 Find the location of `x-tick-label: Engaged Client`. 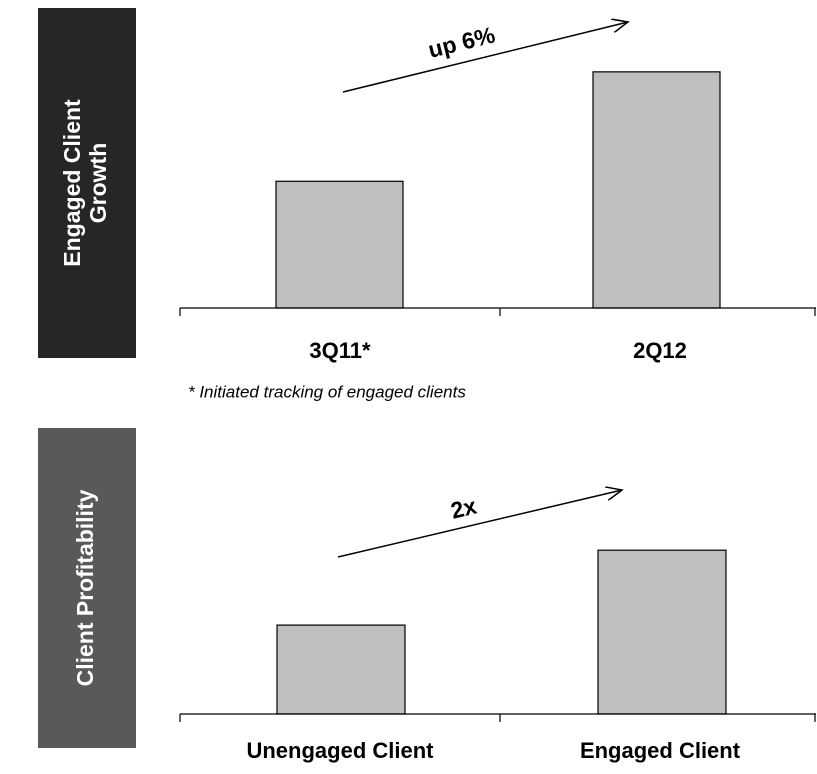

x-tick-label: Engaged Client is located at coordinates (660, 750).